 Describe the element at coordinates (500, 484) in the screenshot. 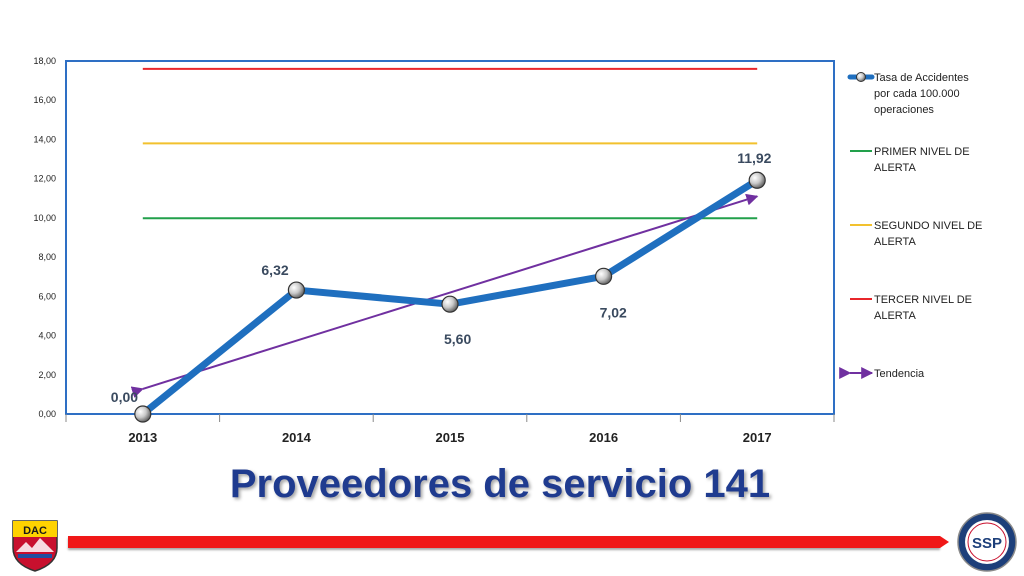

I see `slide-title: Proveedores de servicio 141` at that location.